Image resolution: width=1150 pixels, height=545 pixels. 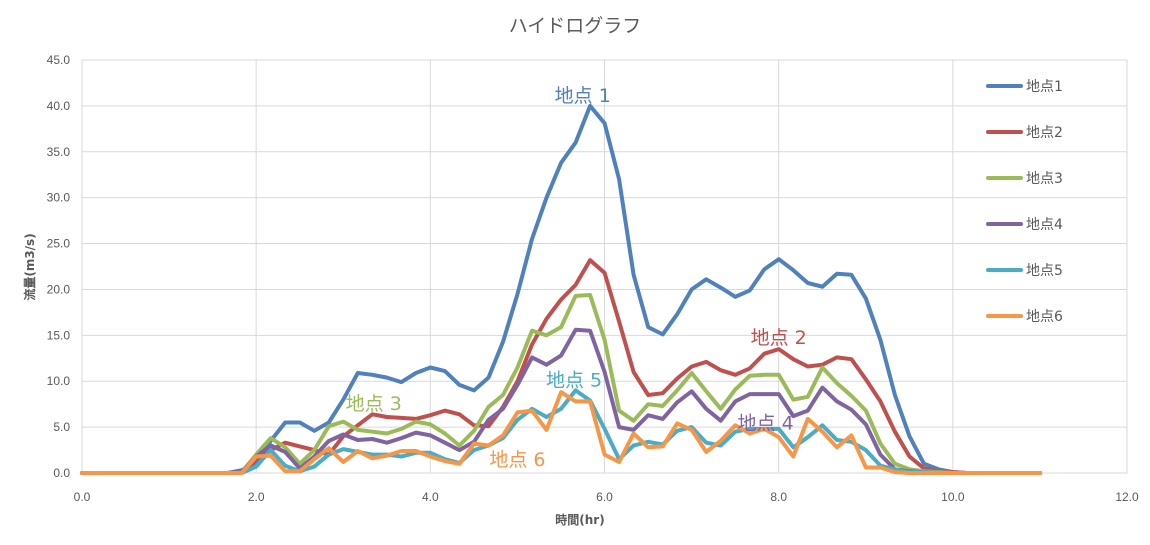 I want to click on legend: 地点1 地点2 地点3 地点4 地点5 地点6, so click(x=1024, y=202).